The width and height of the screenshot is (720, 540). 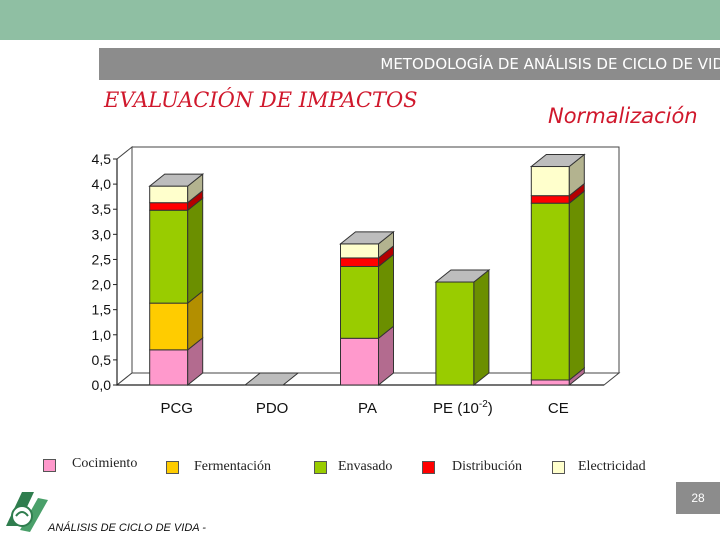 I want to click on x-tick-label: CE, so click(x=558, y=408).